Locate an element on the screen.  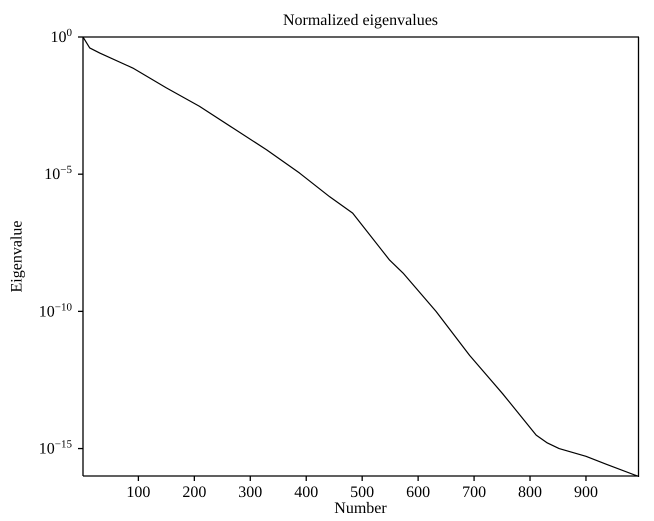
y-tick-label: 10$^{−15}$ is located at coordinates (55, 448).